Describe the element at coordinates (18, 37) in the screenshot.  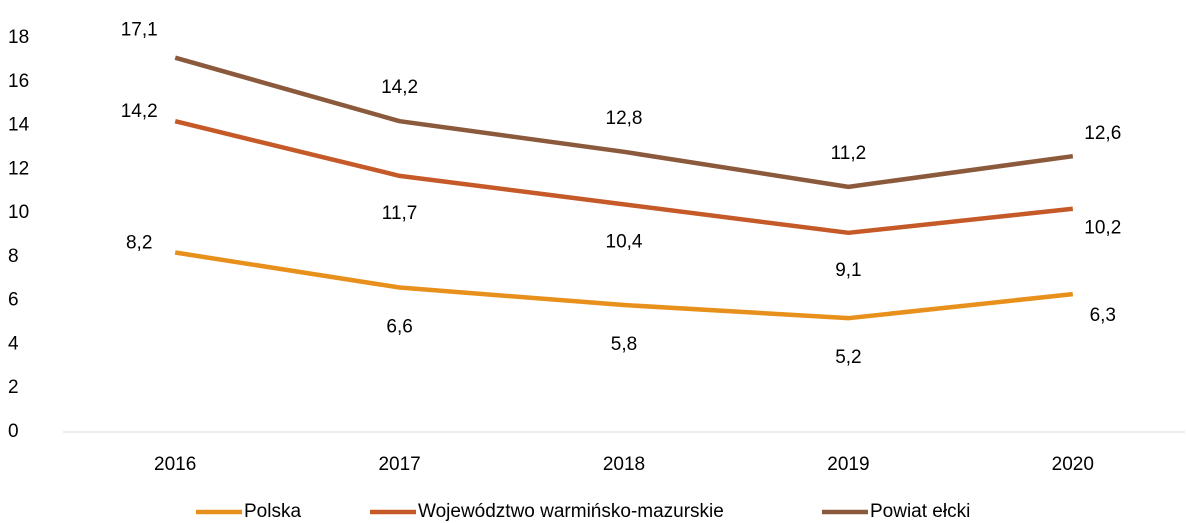
I see `y-tick-label: 18` at that location.